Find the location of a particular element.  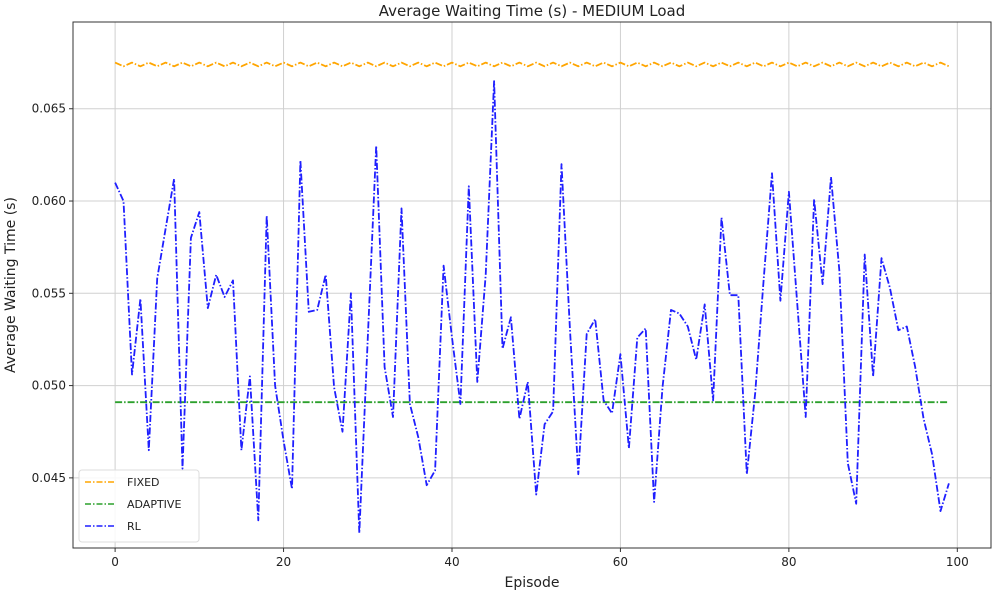

x-axis-label: Episode is located at coordinates (532, 583).